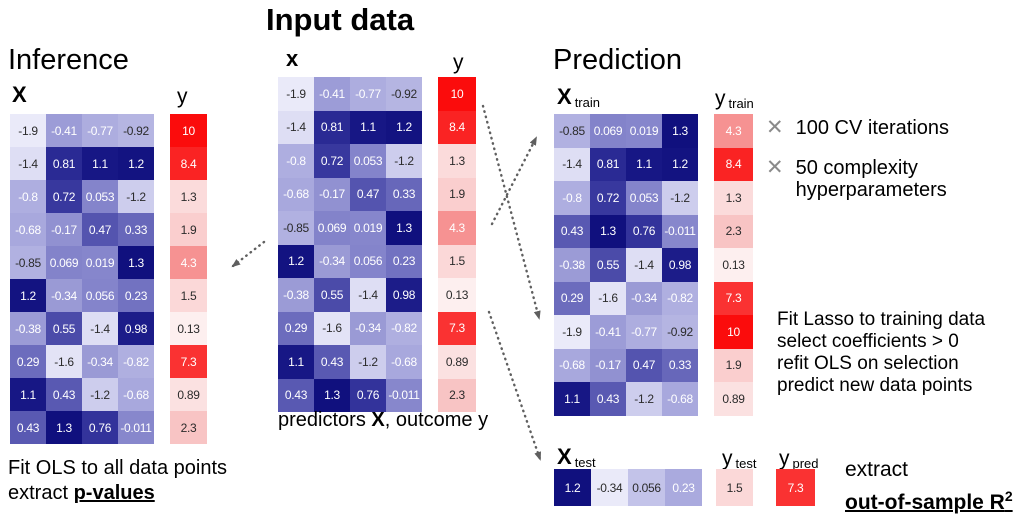 This screenshot has width=1024, height=524. What do you see at coordinates (617, 60) in the screenshot?
I see `prediction-heading: Prediction` at bounding box center [617, 60].